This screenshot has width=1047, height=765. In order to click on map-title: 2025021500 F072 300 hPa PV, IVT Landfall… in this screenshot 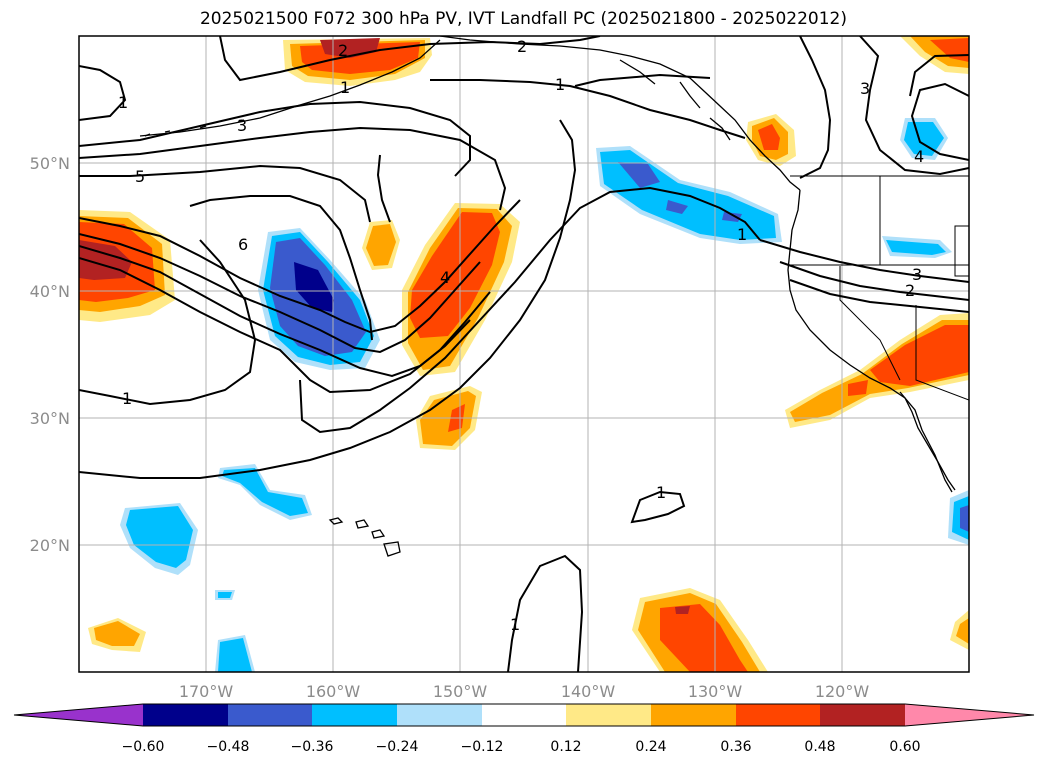, I will do `click(523, 19)`.